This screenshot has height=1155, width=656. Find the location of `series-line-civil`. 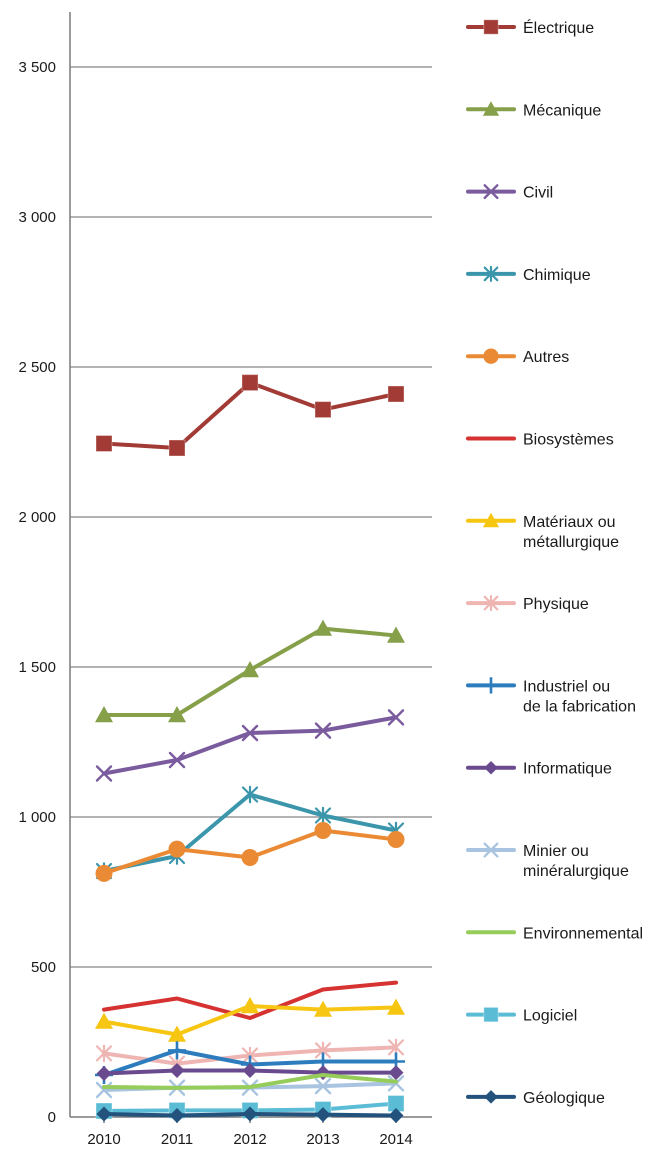

series-line-civil is located at coordinates (250, 745).